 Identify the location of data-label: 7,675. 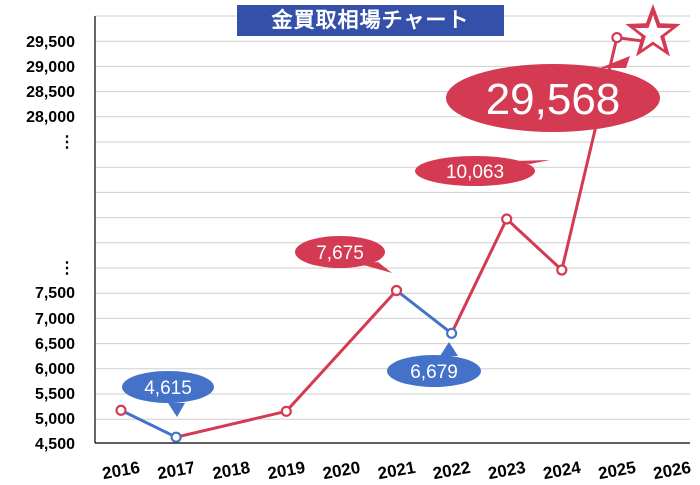
(340, 253).